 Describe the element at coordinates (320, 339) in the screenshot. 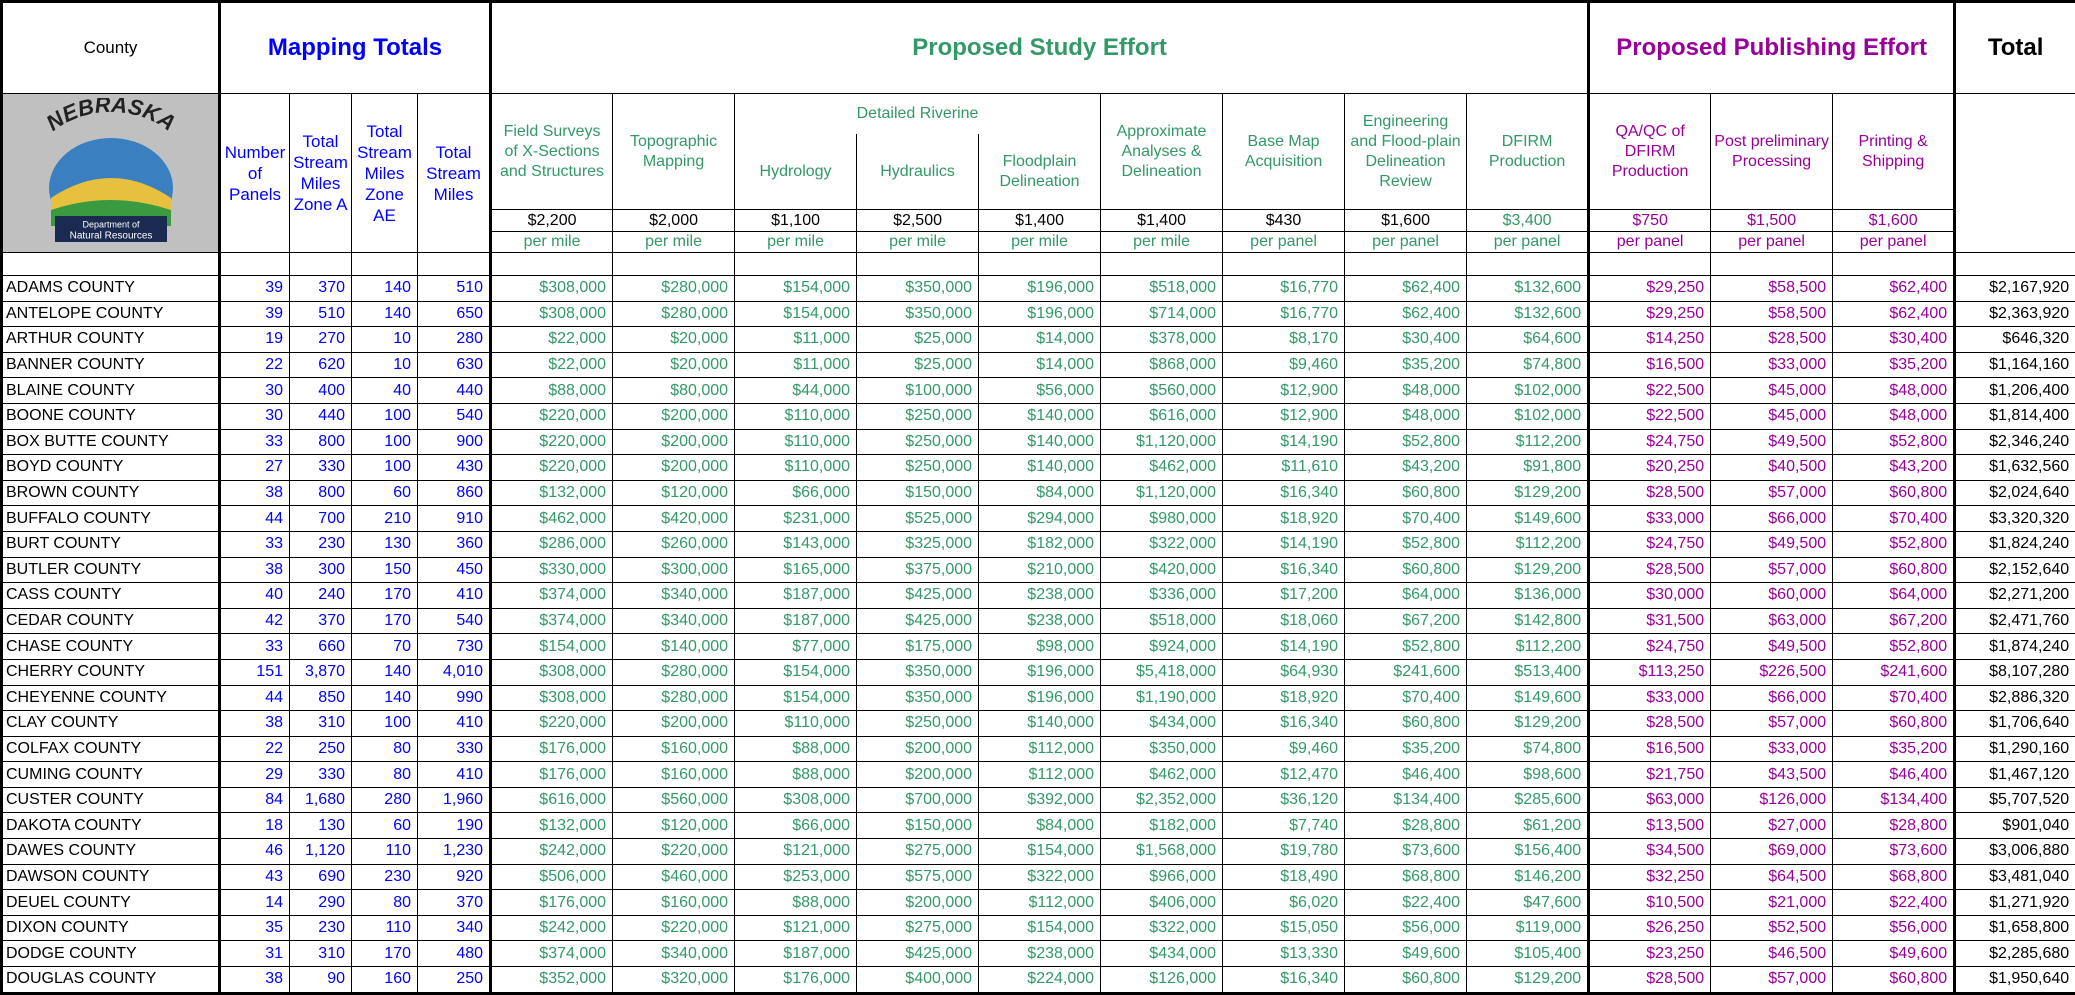

I see `cell: 270` at that location.